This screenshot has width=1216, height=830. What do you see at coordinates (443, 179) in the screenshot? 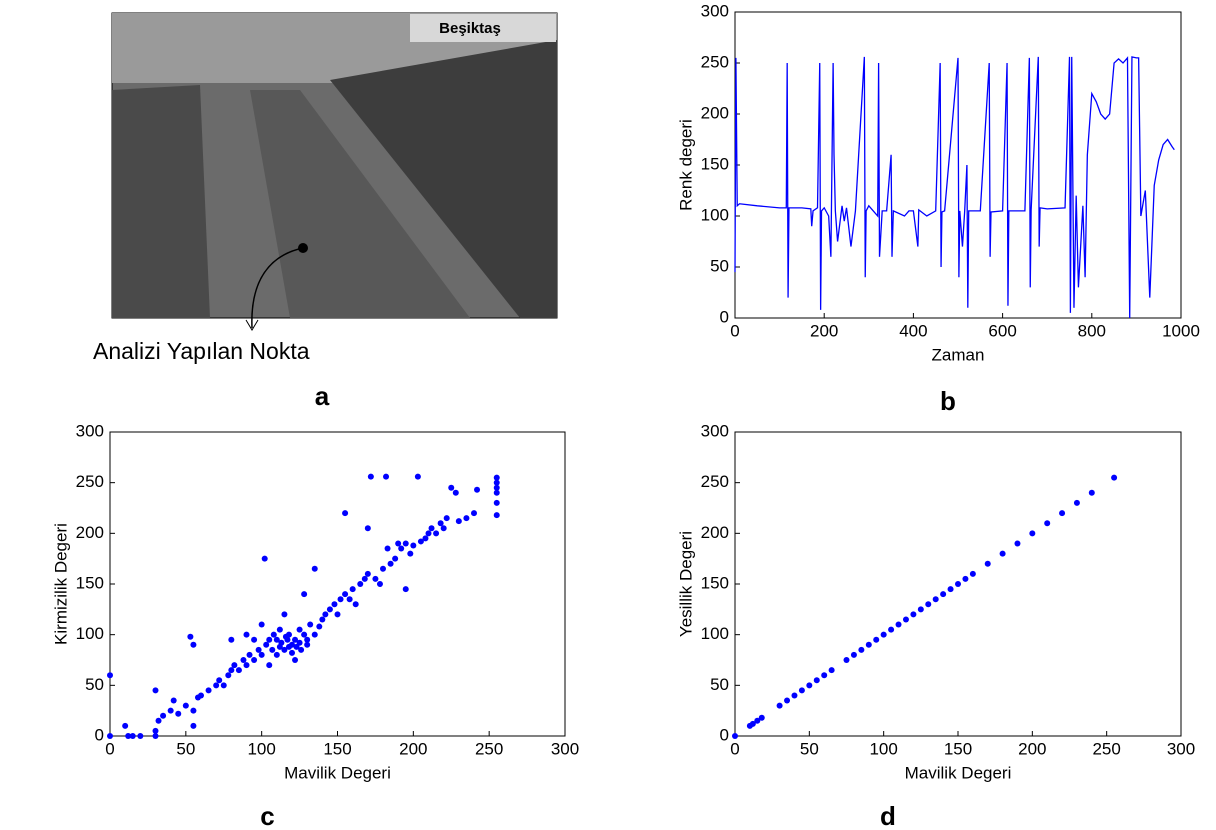
I see `trees` at bounding box center [443, 179].